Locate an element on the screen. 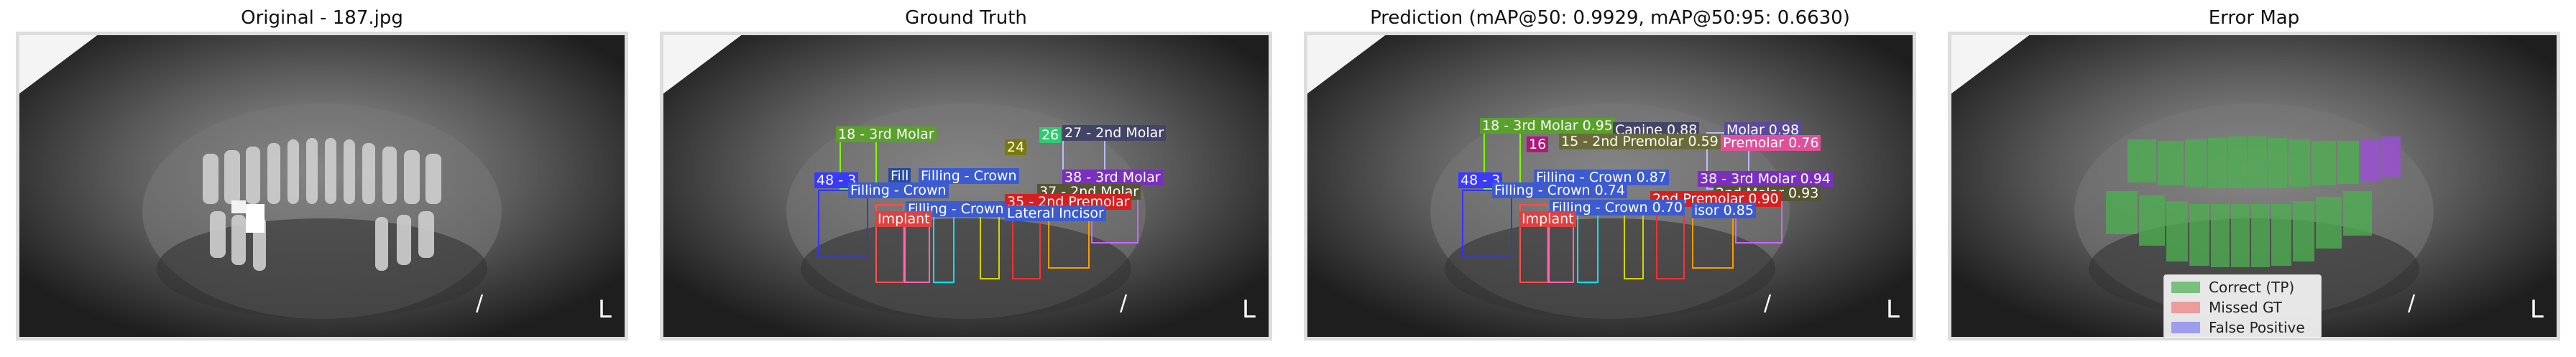 The image size is (2576, 357). pred-label: 16 is located at coordinates (1538, 144).